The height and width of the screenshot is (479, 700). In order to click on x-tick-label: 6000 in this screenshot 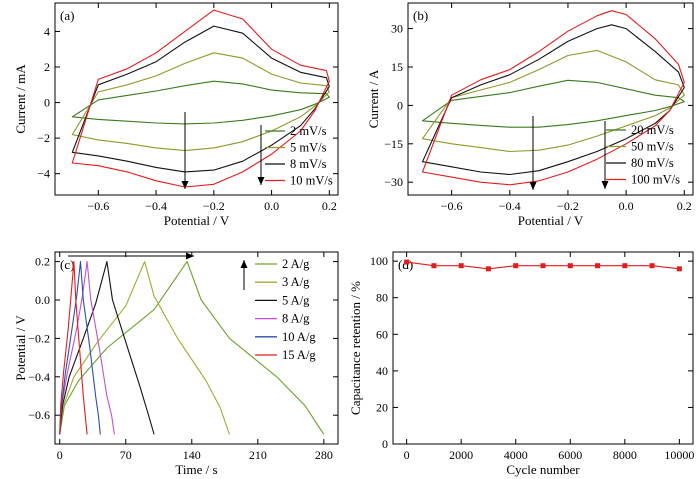, I will do `click(570, 455)`.